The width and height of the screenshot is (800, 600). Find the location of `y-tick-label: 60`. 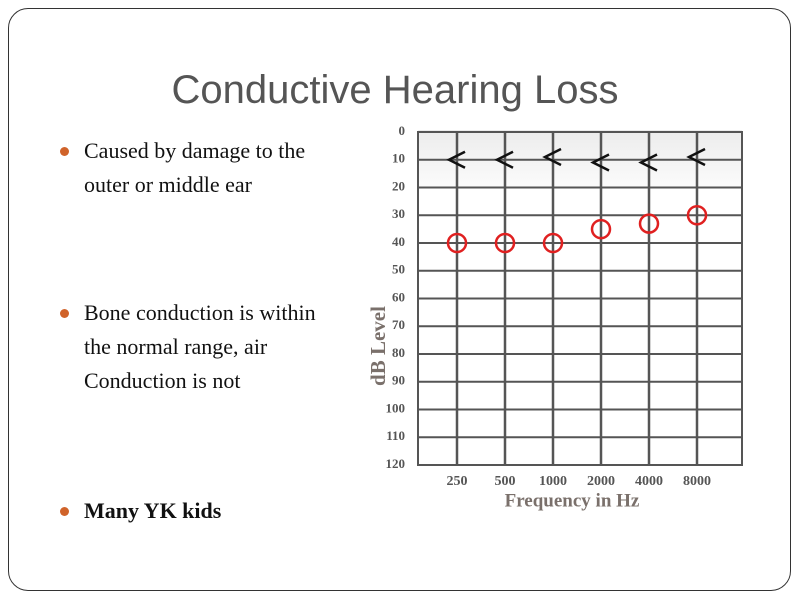

y-tick-label: 60 is located at coordinates (398, 296).